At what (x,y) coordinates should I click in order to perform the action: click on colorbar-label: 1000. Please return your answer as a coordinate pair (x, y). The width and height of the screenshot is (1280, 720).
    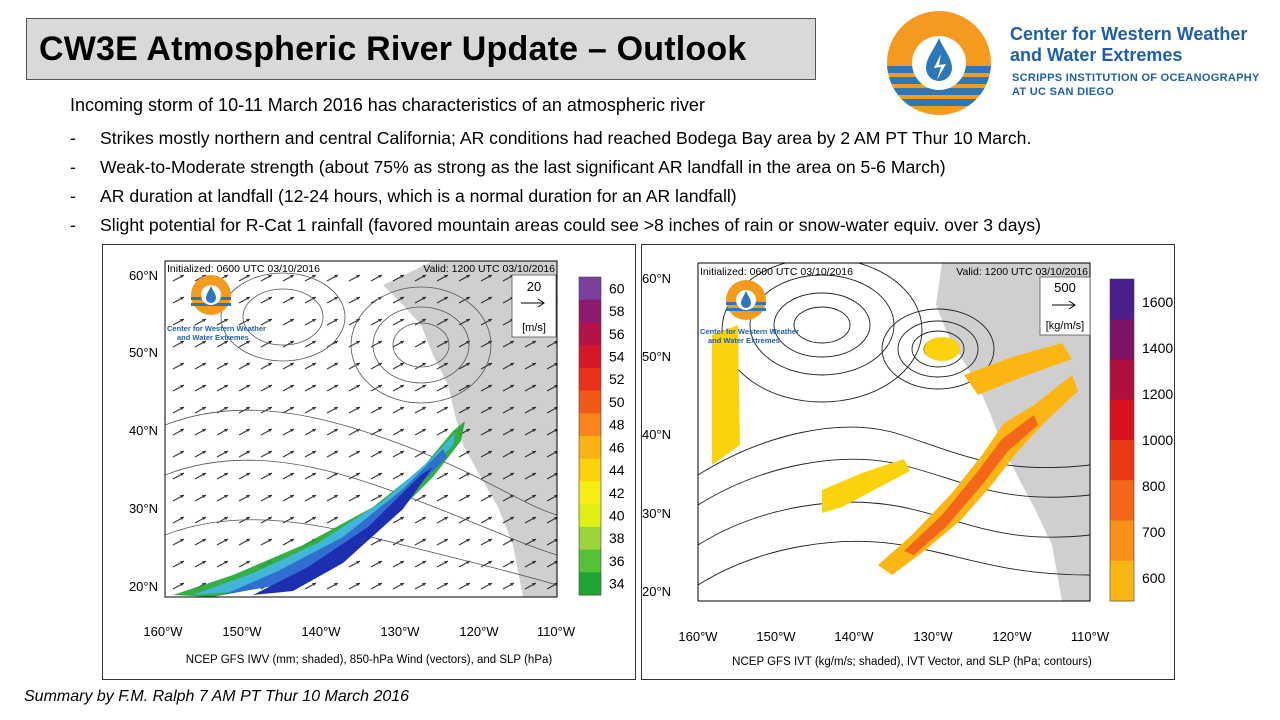
    Looking at the image, I should click on (1157, 440).